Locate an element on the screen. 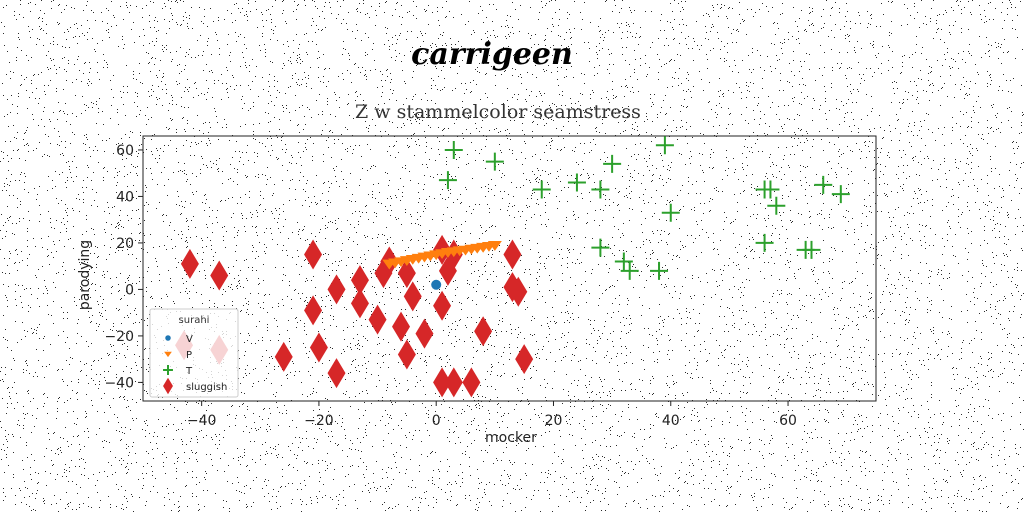 The height and width of the screenshot is (512, 1024). x-tick-label: 0 is located at coordinates (436, 421).